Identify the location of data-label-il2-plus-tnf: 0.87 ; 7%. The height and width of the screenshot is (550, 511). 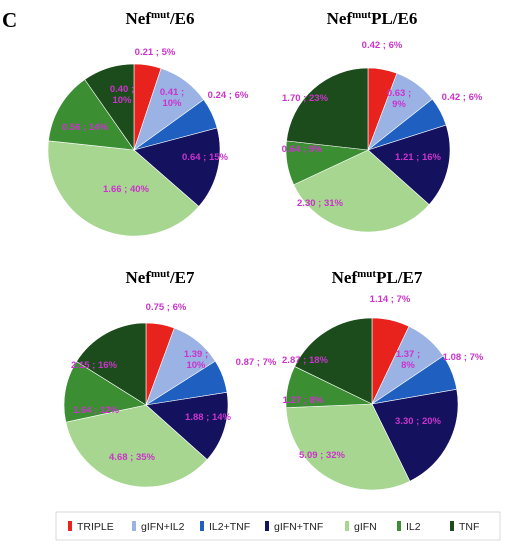
(256, 362).